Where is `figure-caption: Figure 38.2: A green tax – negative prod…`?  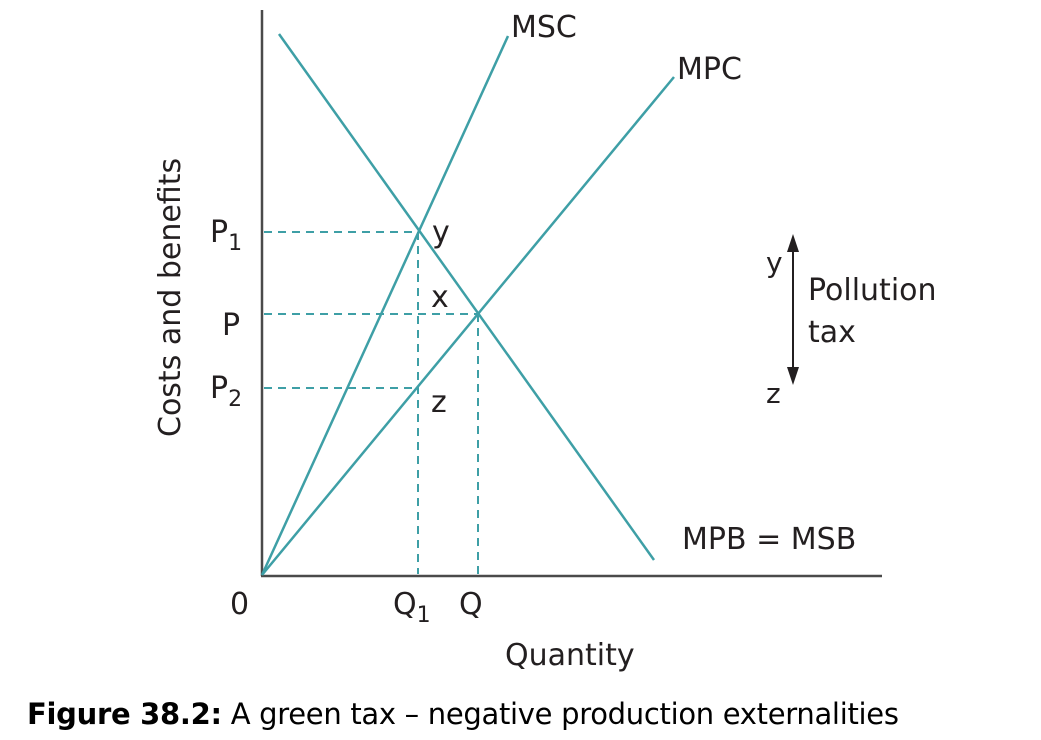 figure-caption: Figure 38.2: A green tax – negative prod… is located at coordinates (520, 714).